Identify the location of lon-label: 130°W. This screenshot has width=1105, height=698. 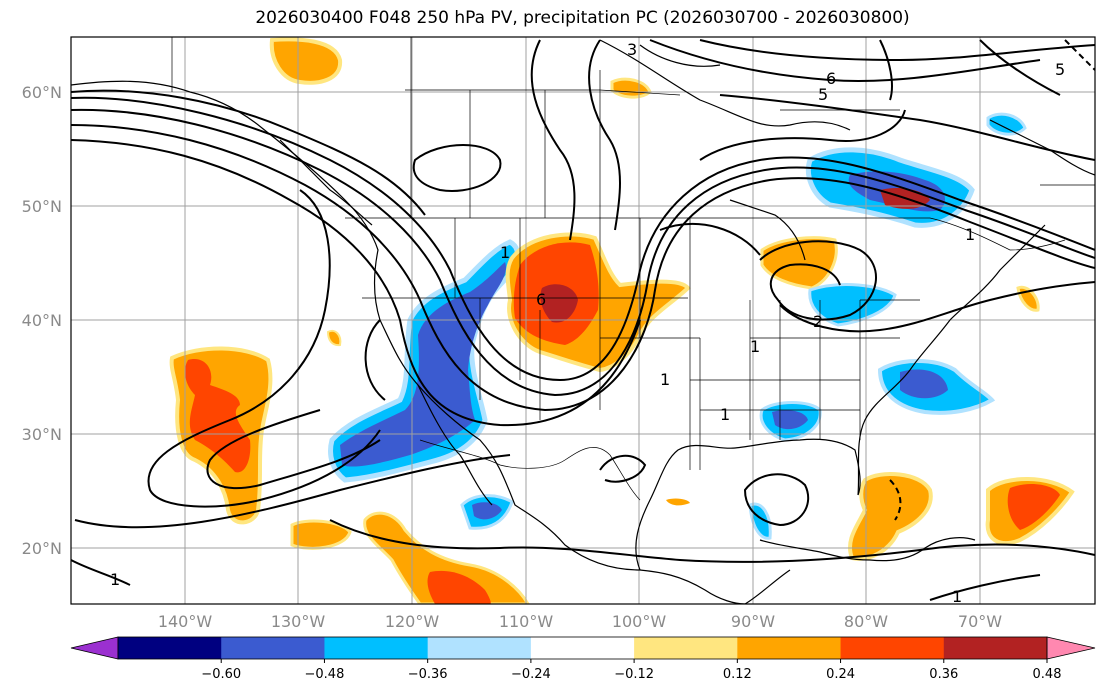
(298, 621).